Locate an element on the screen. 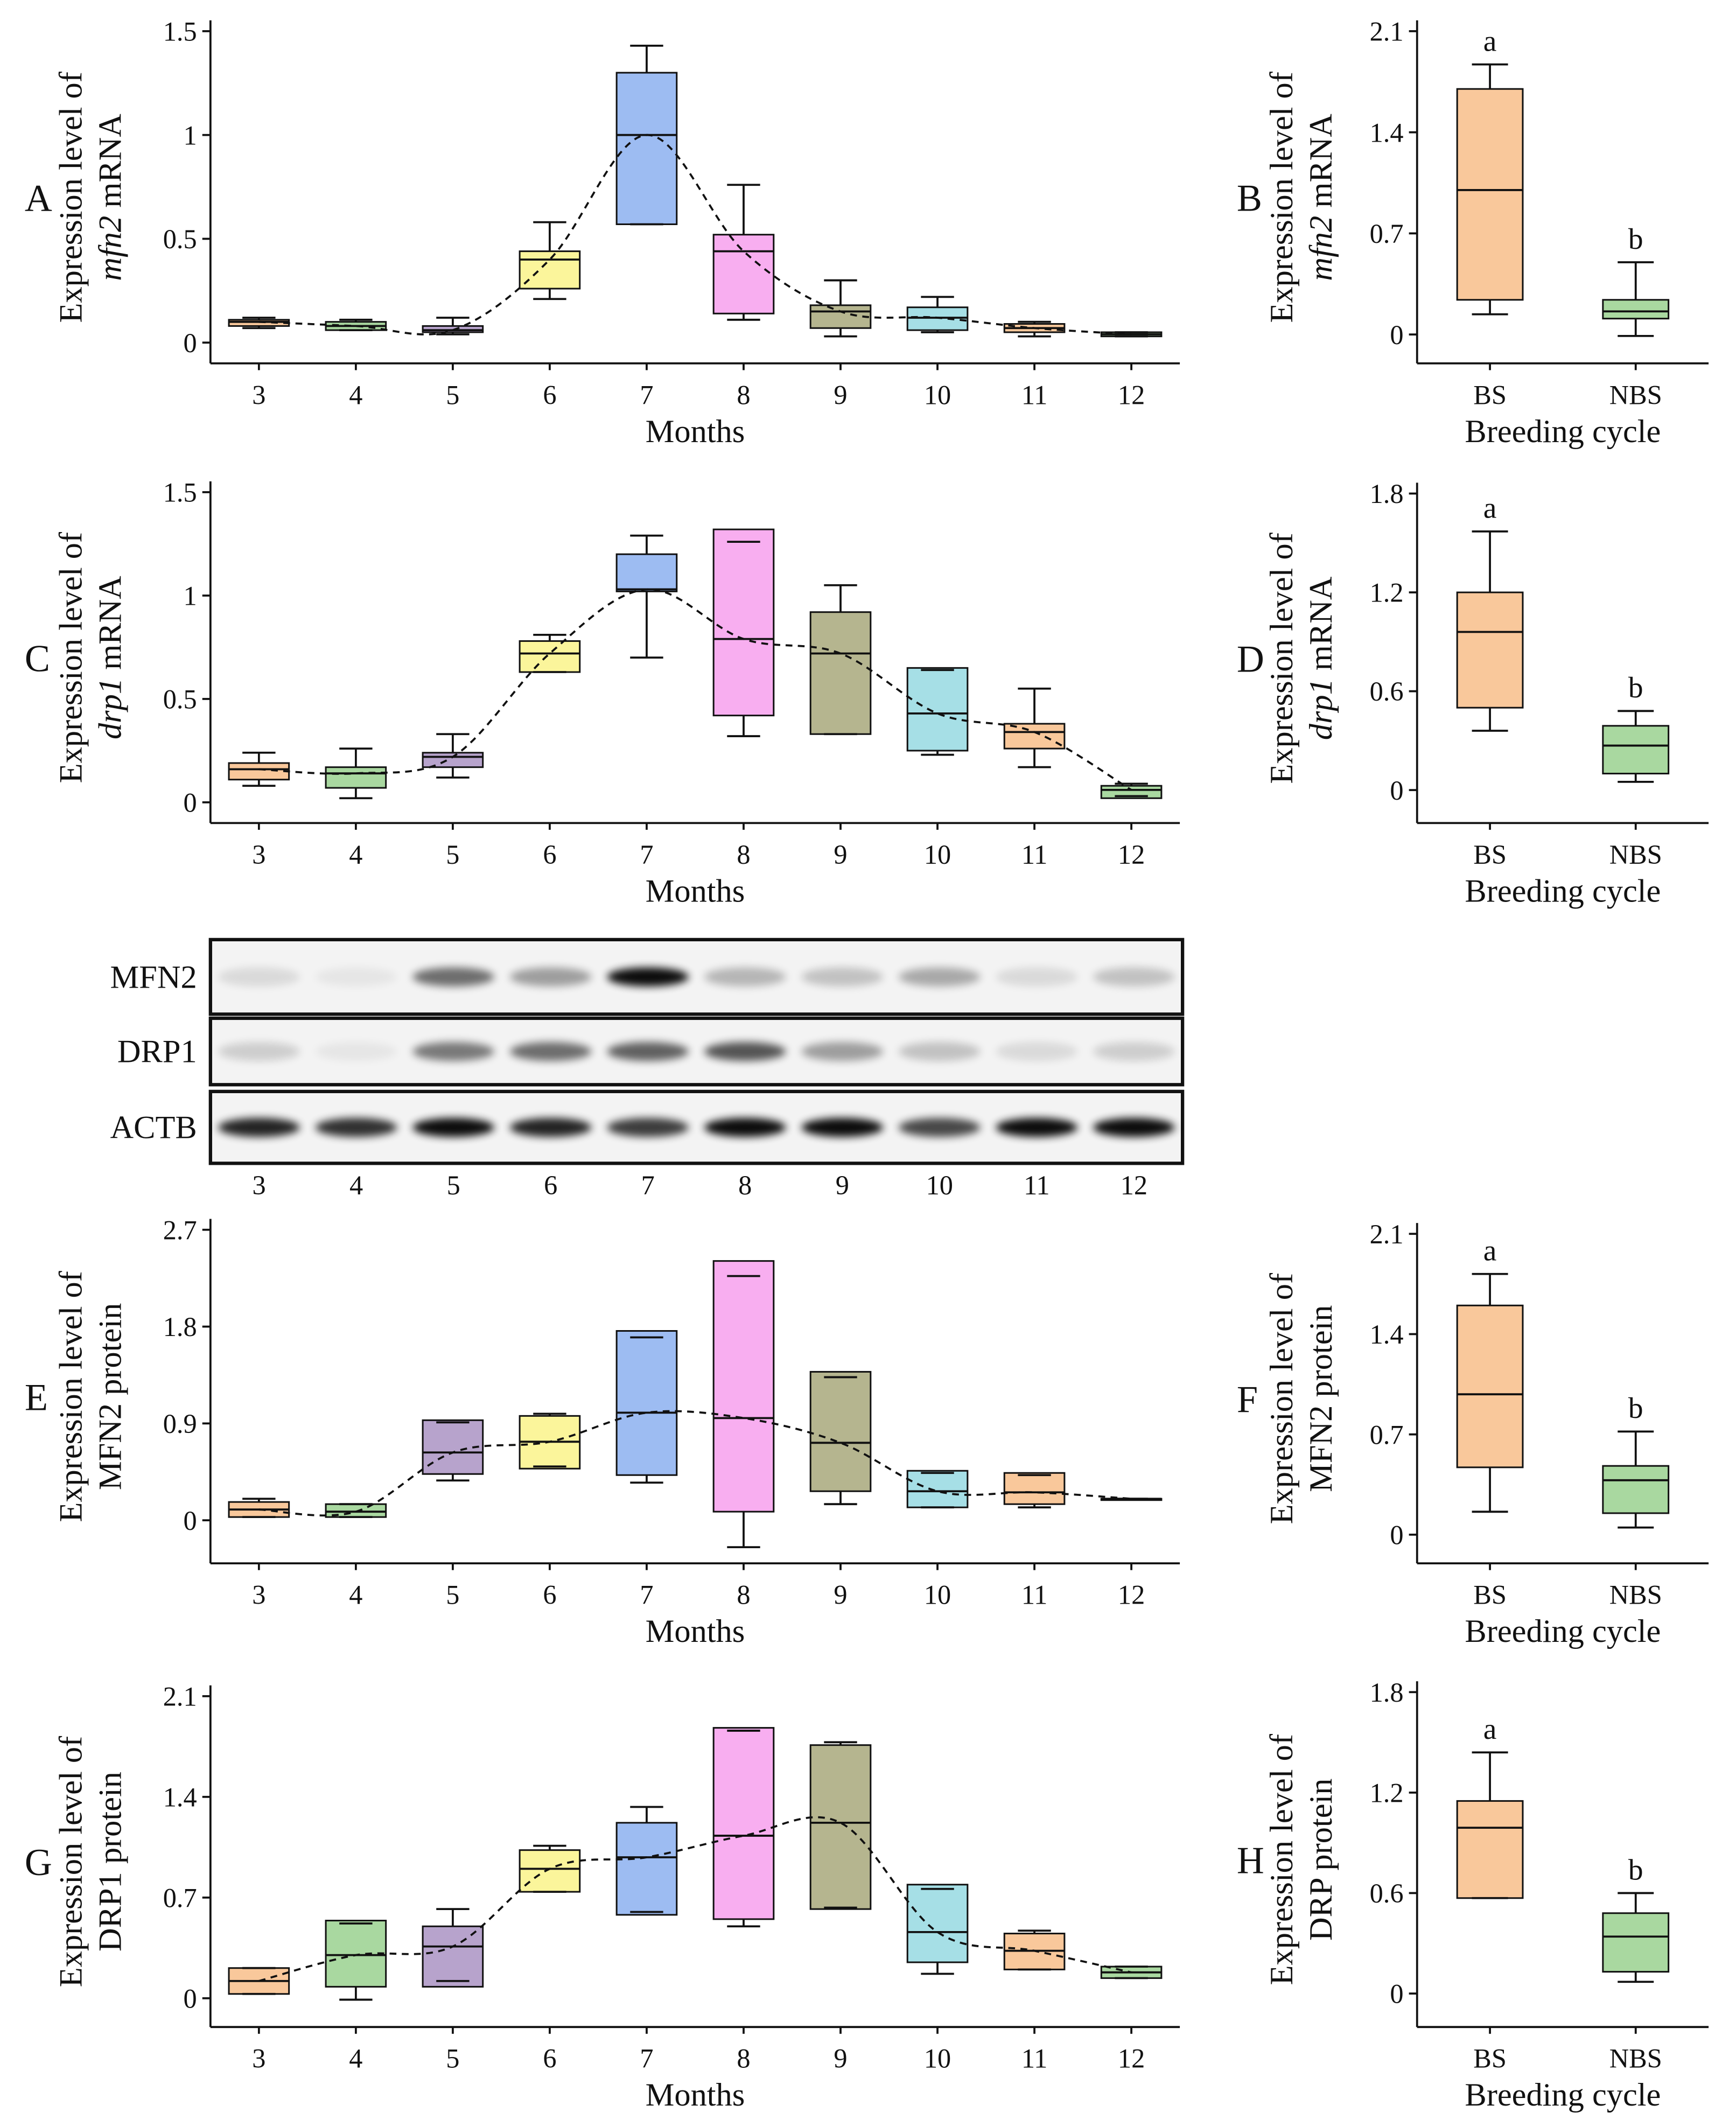 The width and height of the screenshot is (1736, 2126). y-tick-label: 1.2 is located at coordinates (1387, 593).